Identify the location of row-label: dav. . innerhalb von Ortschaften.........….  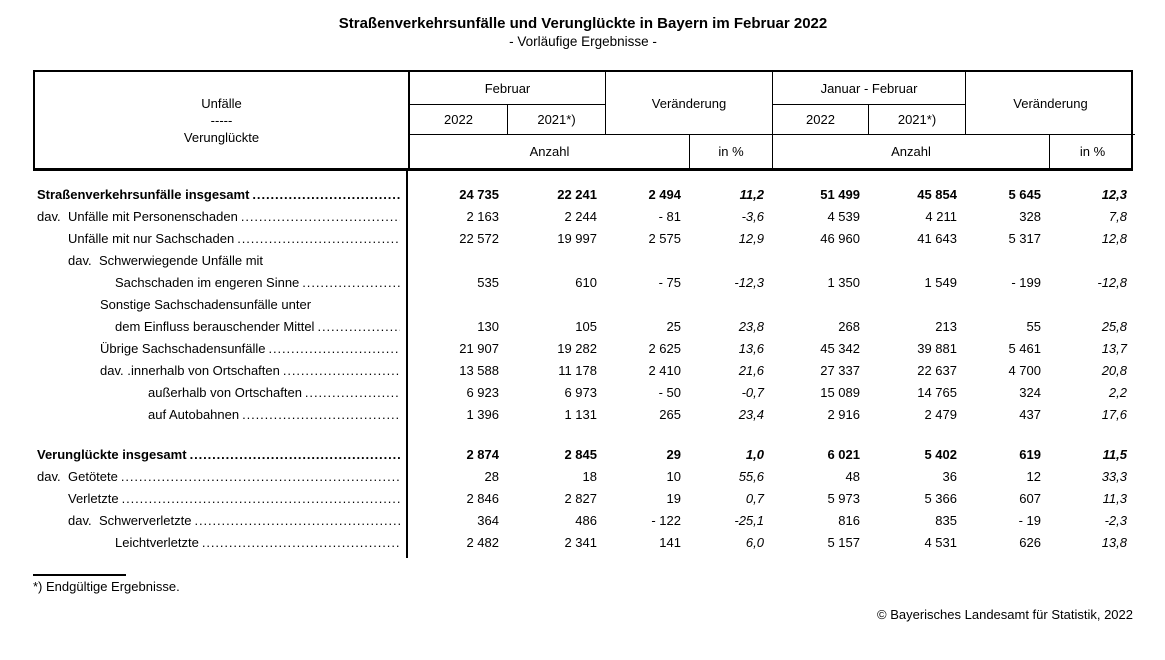
(220, 371).